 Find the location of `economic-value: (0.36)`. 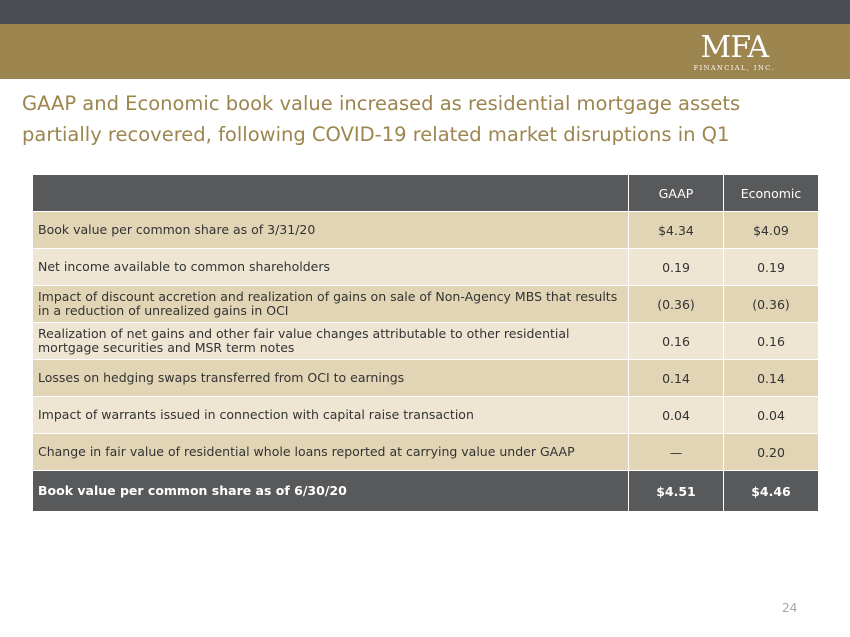

economic-value: (0.36) is located at coordinates (771, 304).